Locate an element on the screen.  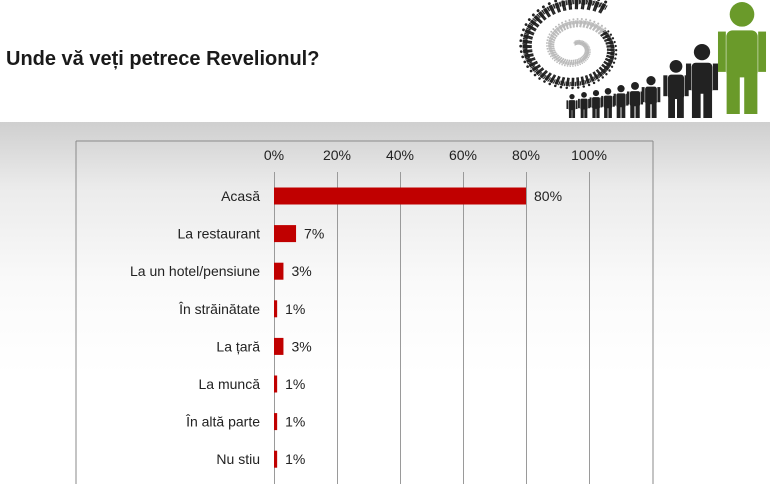
x-tick-label: 60% is located at coordinates (463, 155).